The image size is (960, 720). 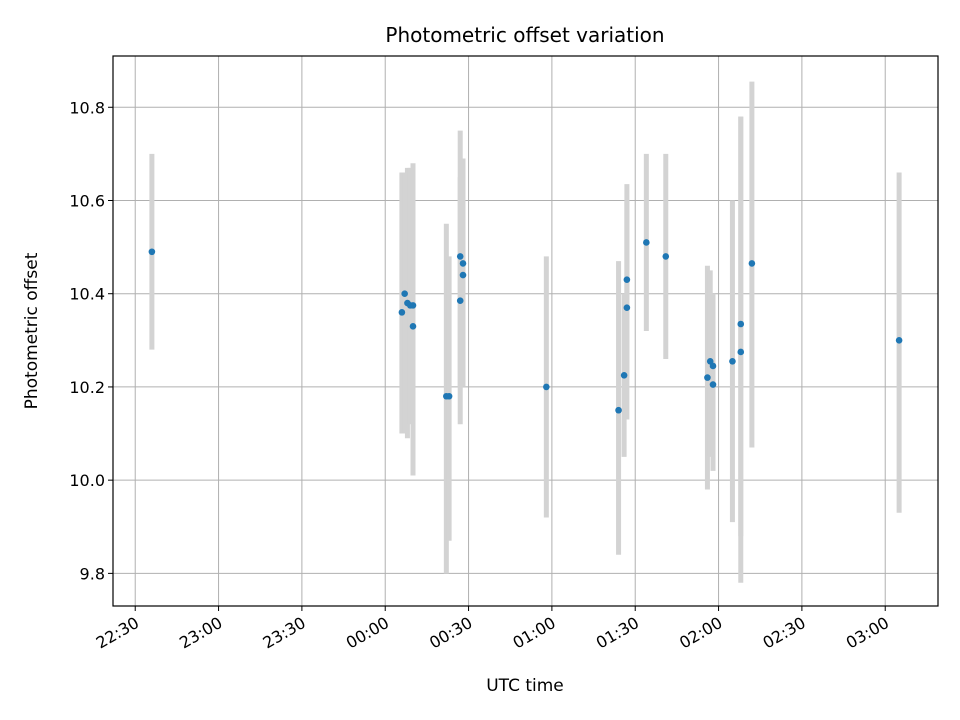 What do you see at coordinates (200, 633) in the screenshot?
I see `x-tick-label: 23:00` at bounding box center [200, 633].